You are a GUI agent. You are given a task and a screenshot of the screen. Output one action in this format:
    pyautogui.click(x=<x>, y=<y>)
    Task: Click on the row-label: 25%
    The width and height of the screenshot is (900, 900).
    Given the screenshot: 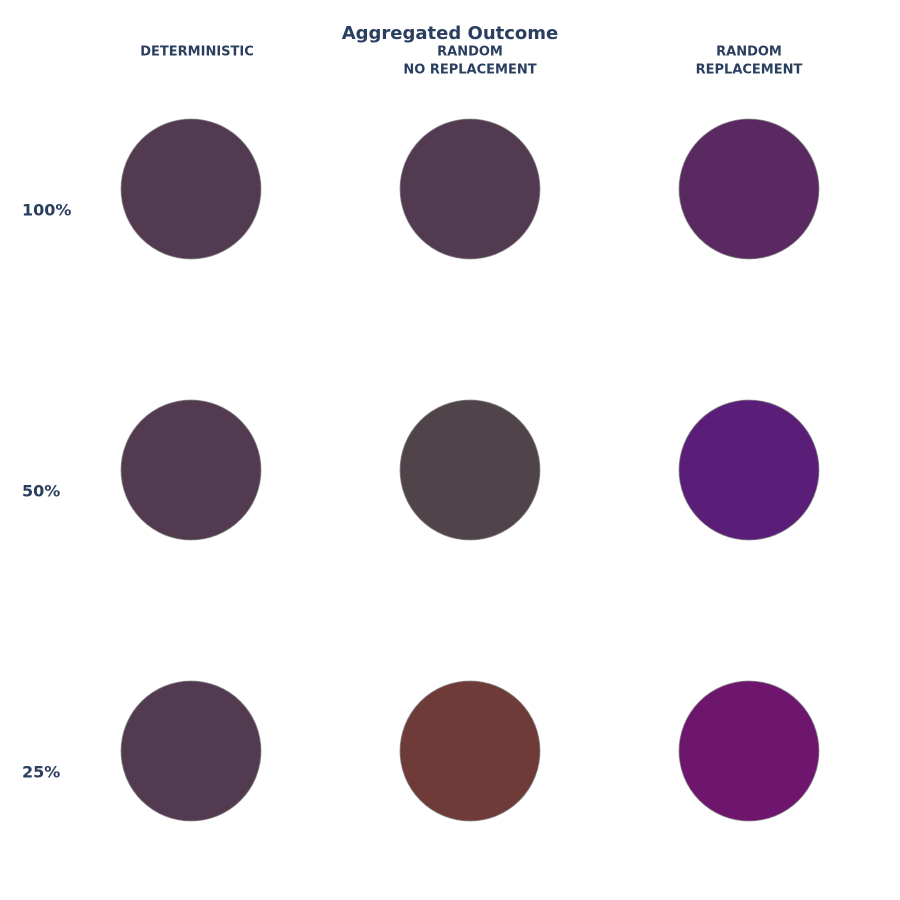 What is the action you would take?
    pyautogui.click(x=41, y=772)
    